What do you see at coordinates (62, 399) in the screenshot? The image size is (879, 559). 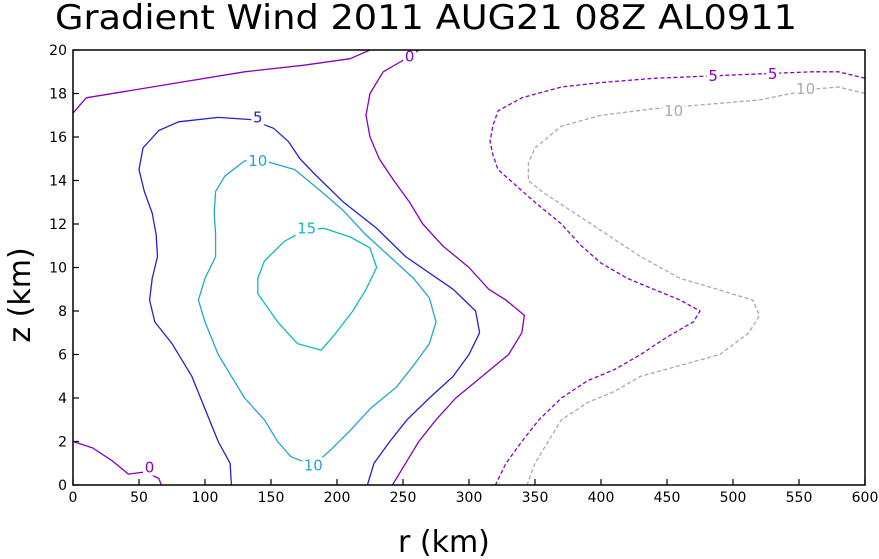 I see `y-tick-label: 4` at bounding box center [62, 399].